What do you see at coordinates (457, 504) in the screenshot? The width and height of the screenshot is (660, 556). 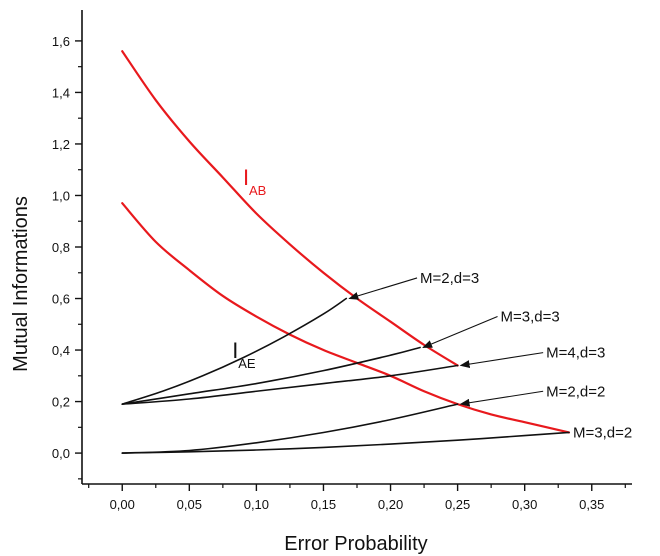 I see `x-tick-label: 0,25` at bounding box center [457, 504].